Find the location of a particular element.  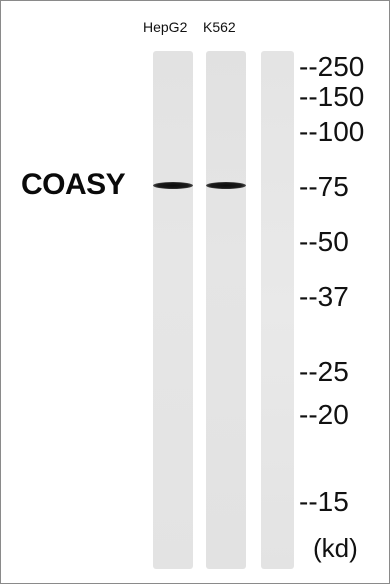

marker-50: --50 is located at coordinates (324, 241).